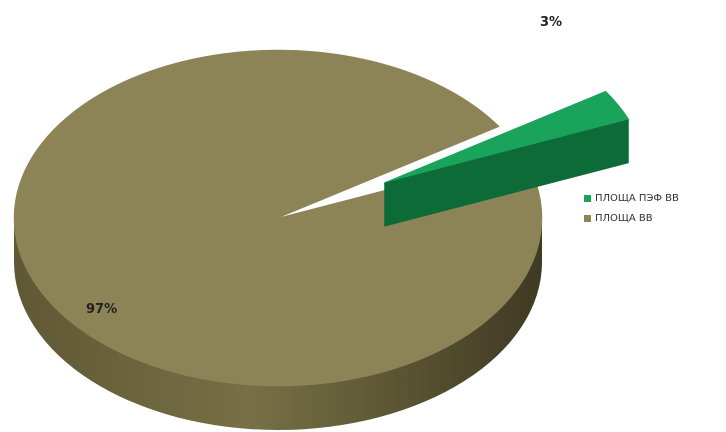 The height and width of the screenshot is (432, 726). What do you see at coordinates (624, 218) in the screenshot?
I see `legend-label-1: ПЛОЩА ВВ` at bounding box center [624, 218].